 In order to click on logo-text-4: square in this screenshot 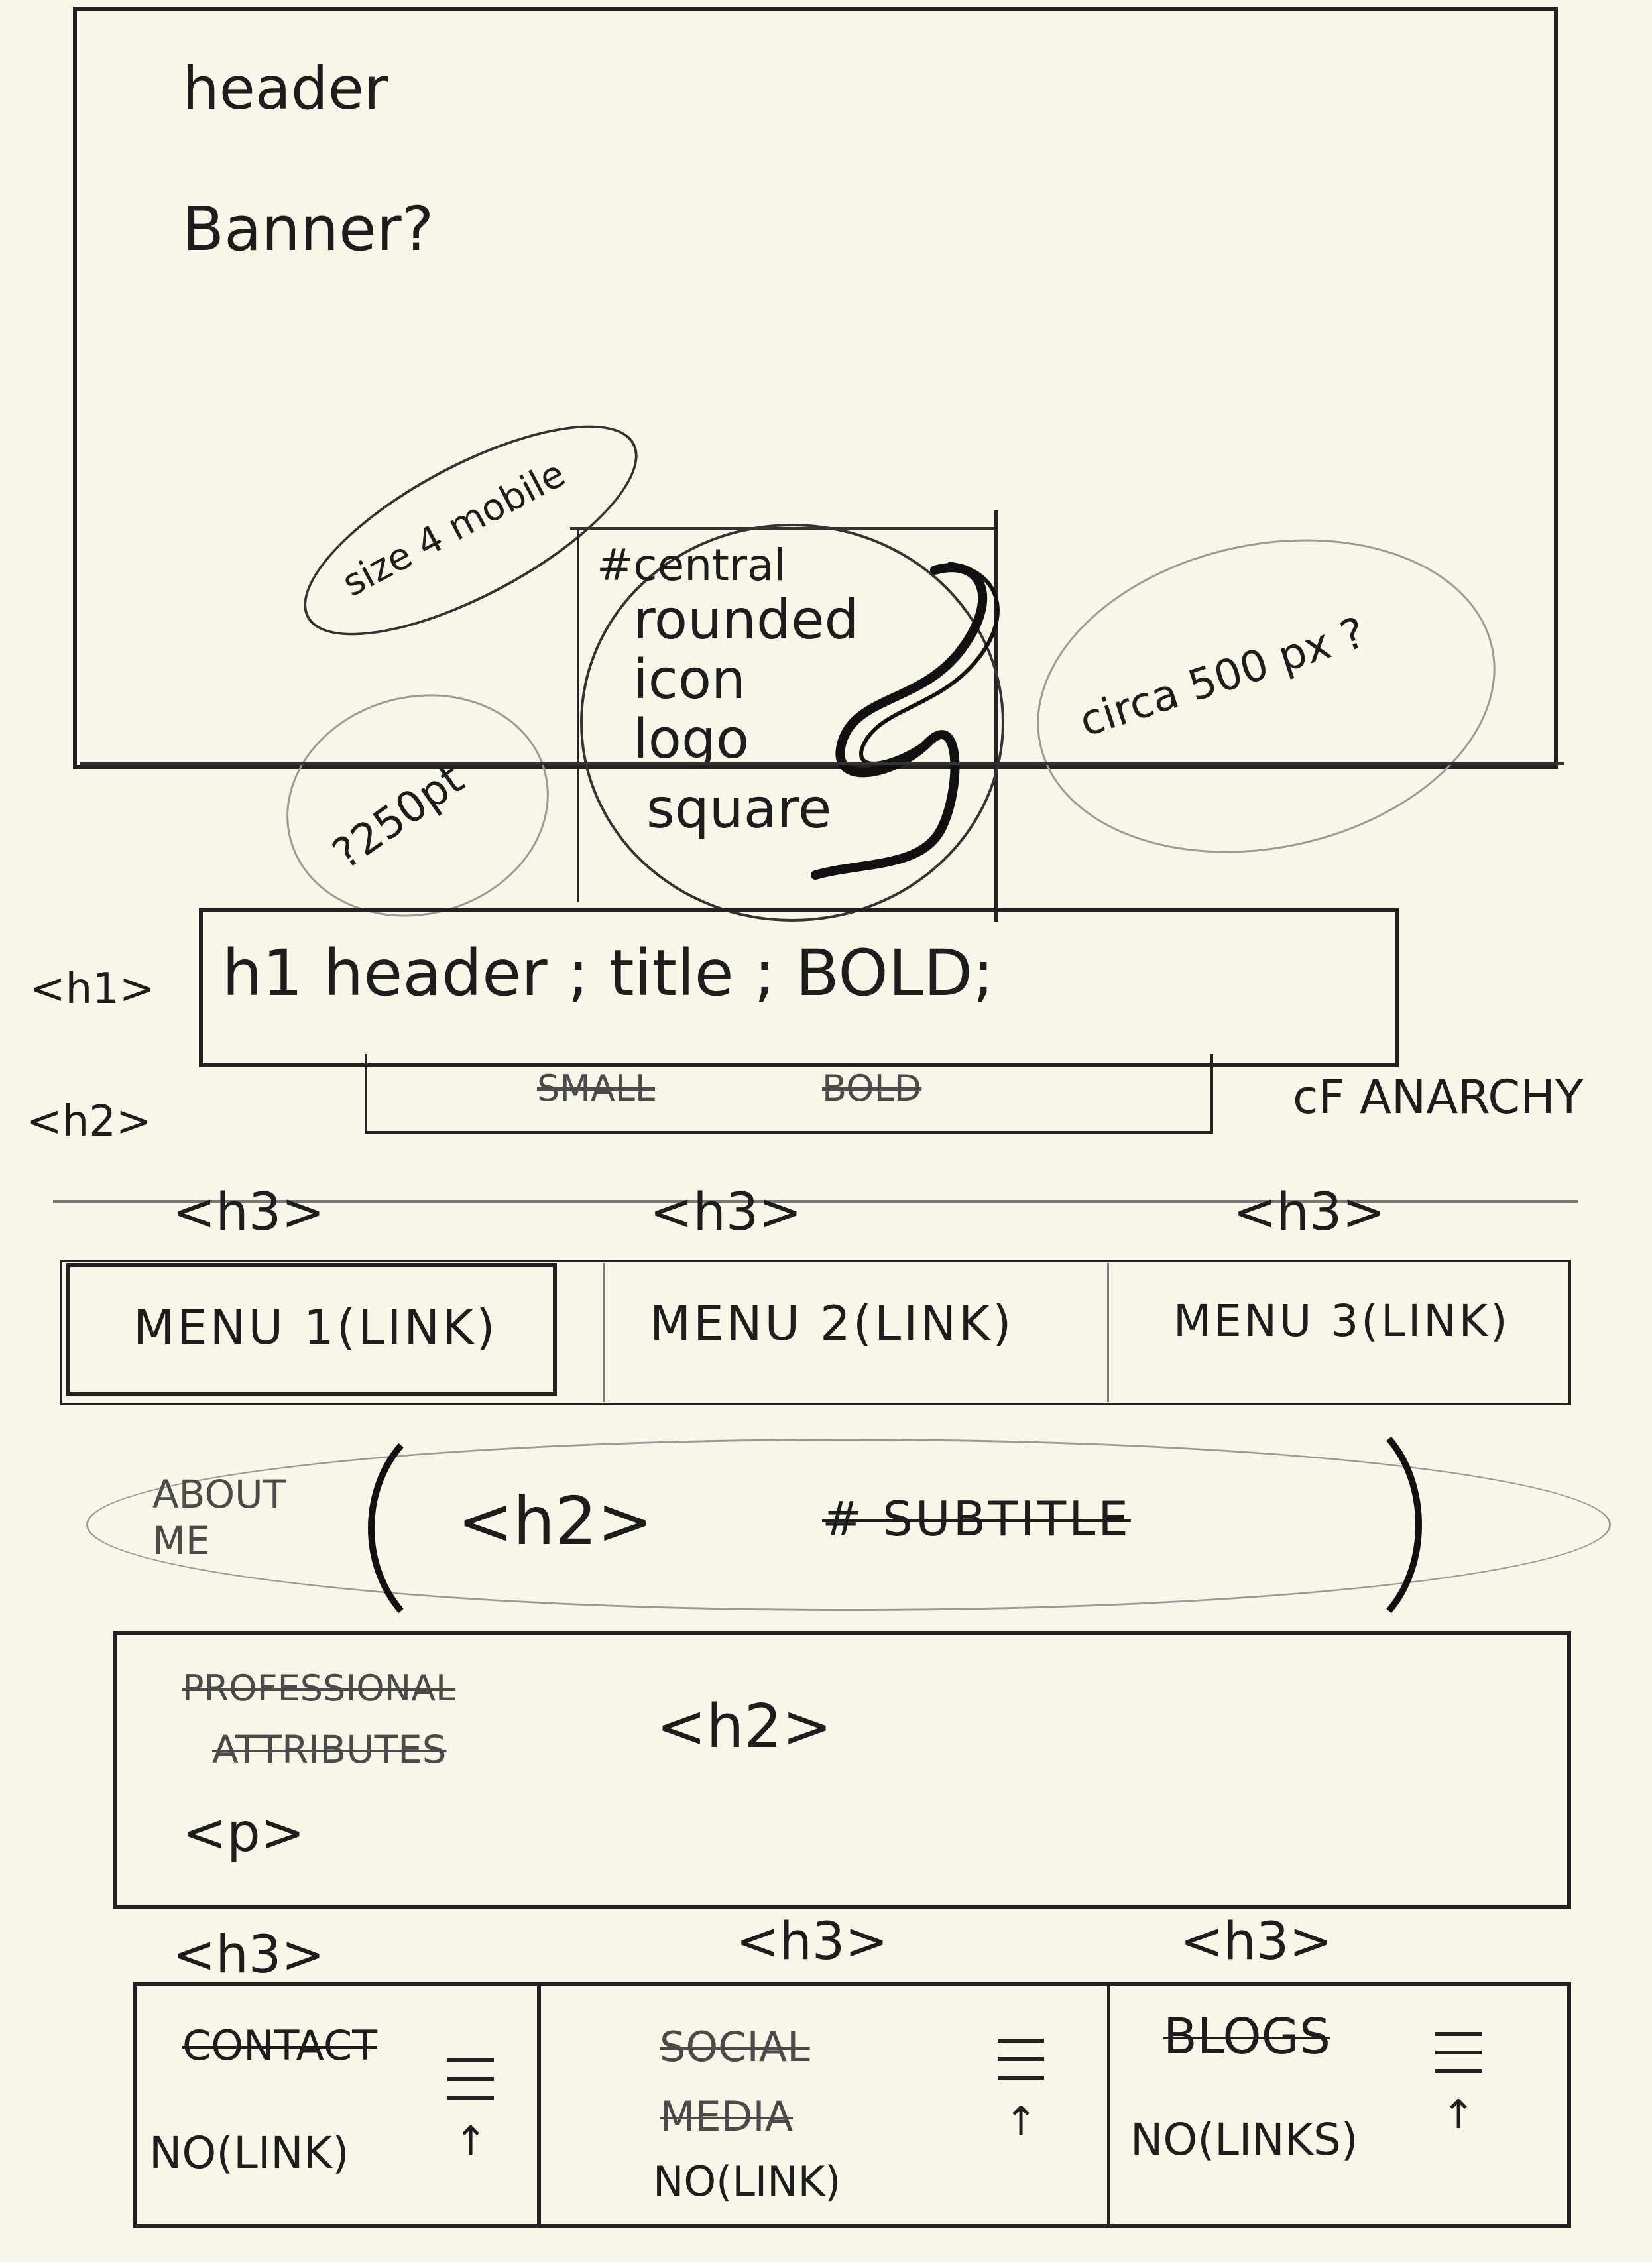, I will do `click(739, 809)`.